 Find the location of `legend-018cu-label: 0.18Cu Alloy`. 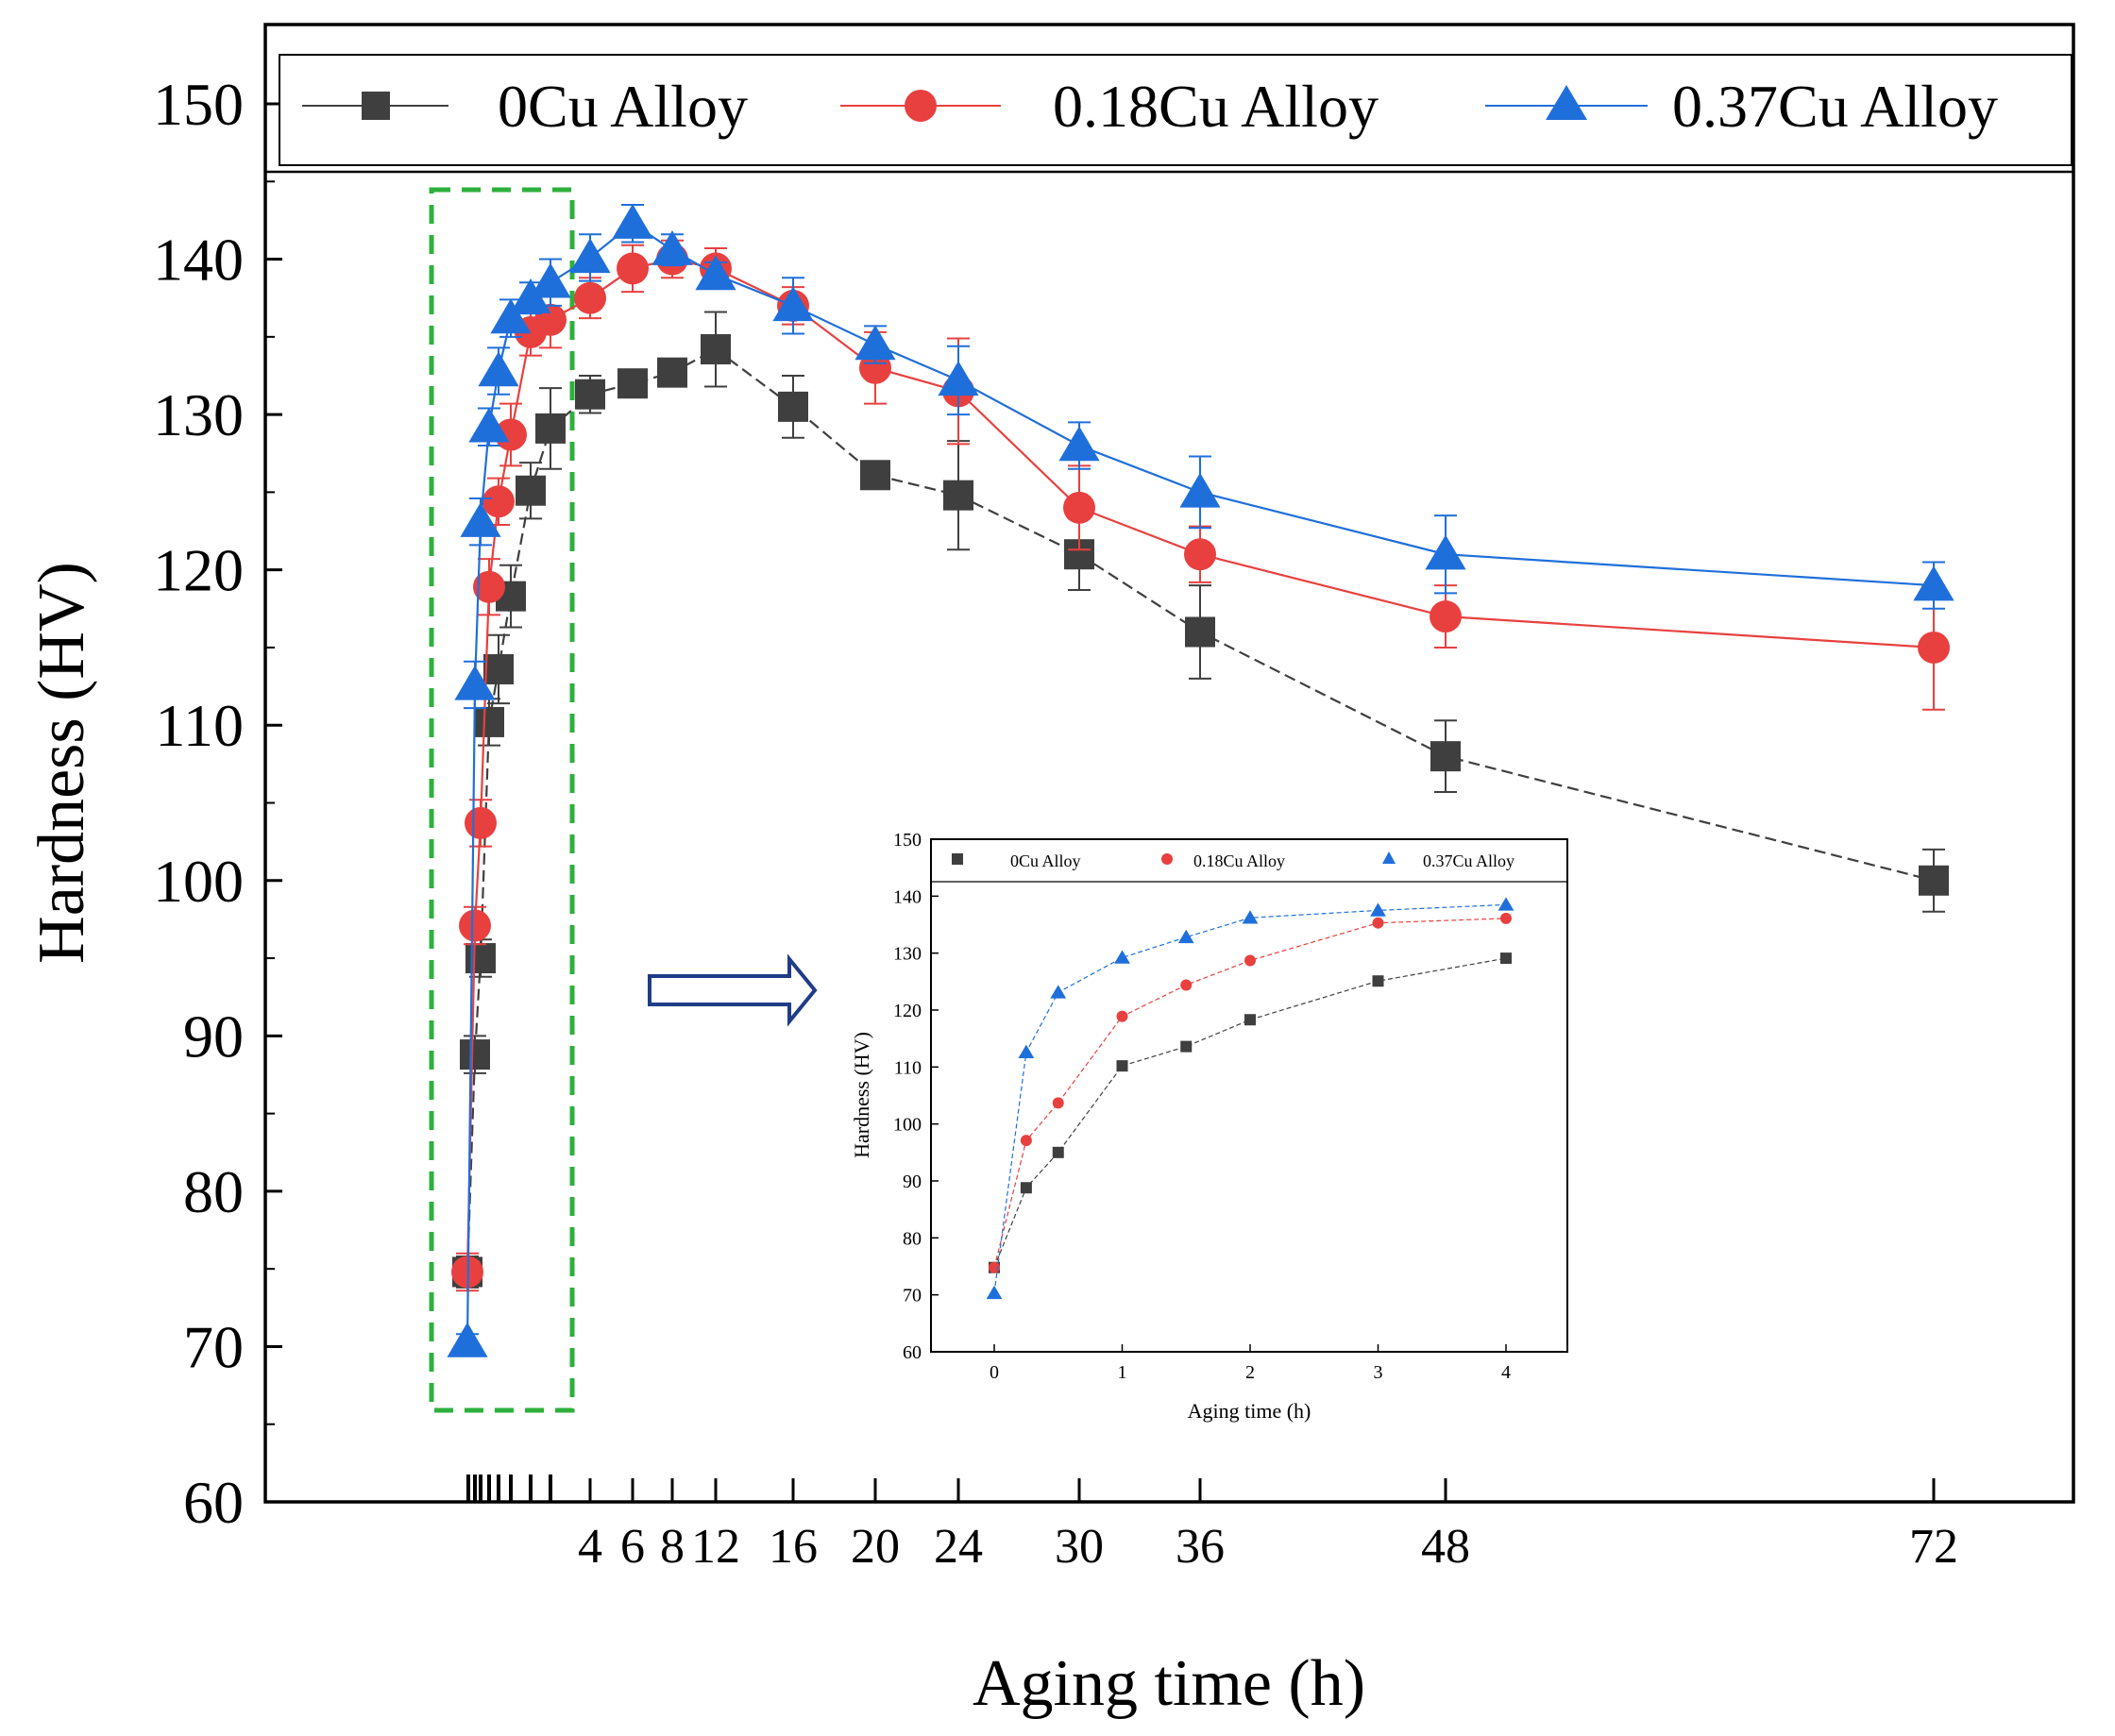

legend-018cu-label: 0.18Cu Alloy is located at coordinates (1216, 107).